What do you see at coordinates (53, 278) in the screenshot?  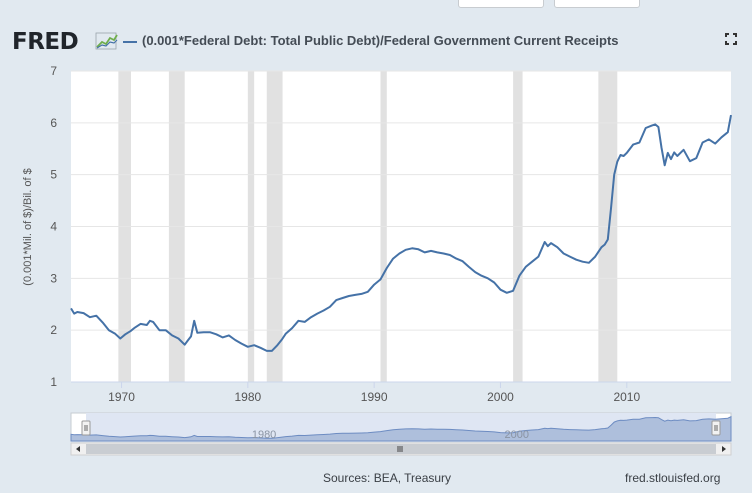 I see `y-tick-label: 3` at bounding box center [53, 278].